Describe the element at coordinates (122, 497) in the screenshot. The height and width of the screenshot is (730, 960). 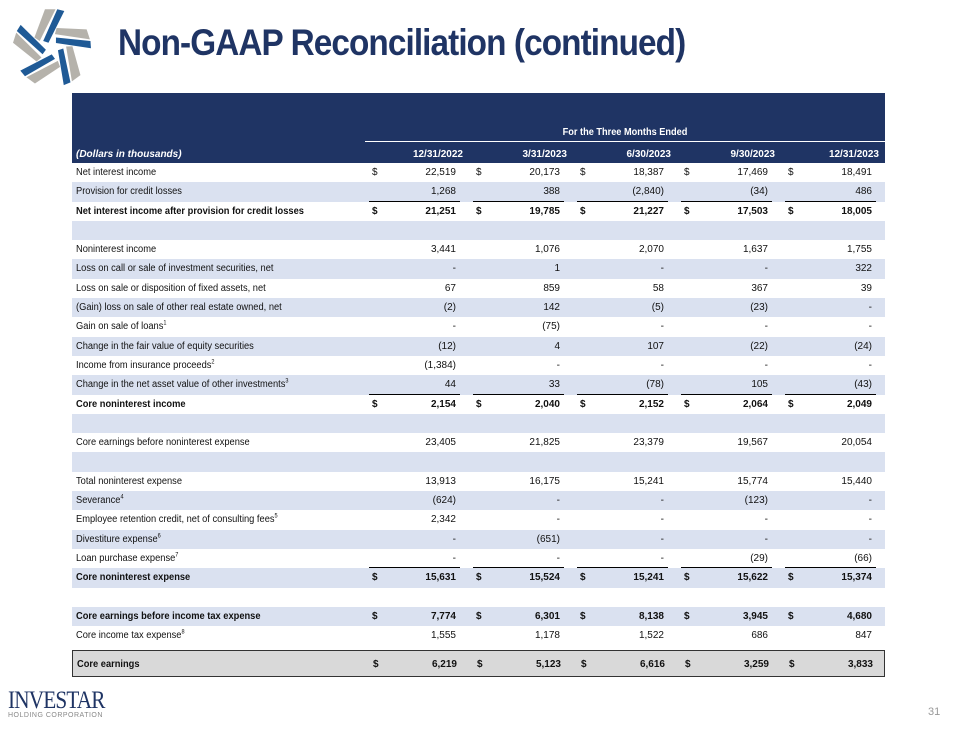
I see `footnote-marker: 4` at that location.